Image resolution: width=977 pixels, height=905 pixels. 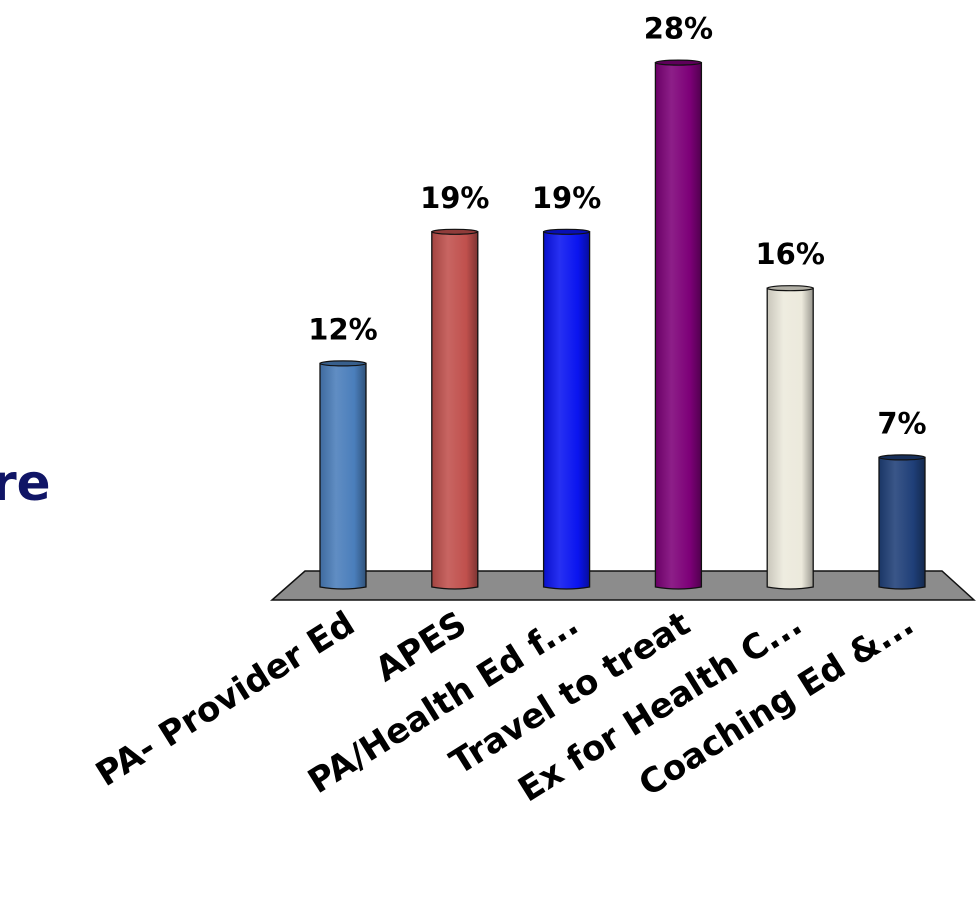 I want to click on chart-floor, so click(x=623, y=585).